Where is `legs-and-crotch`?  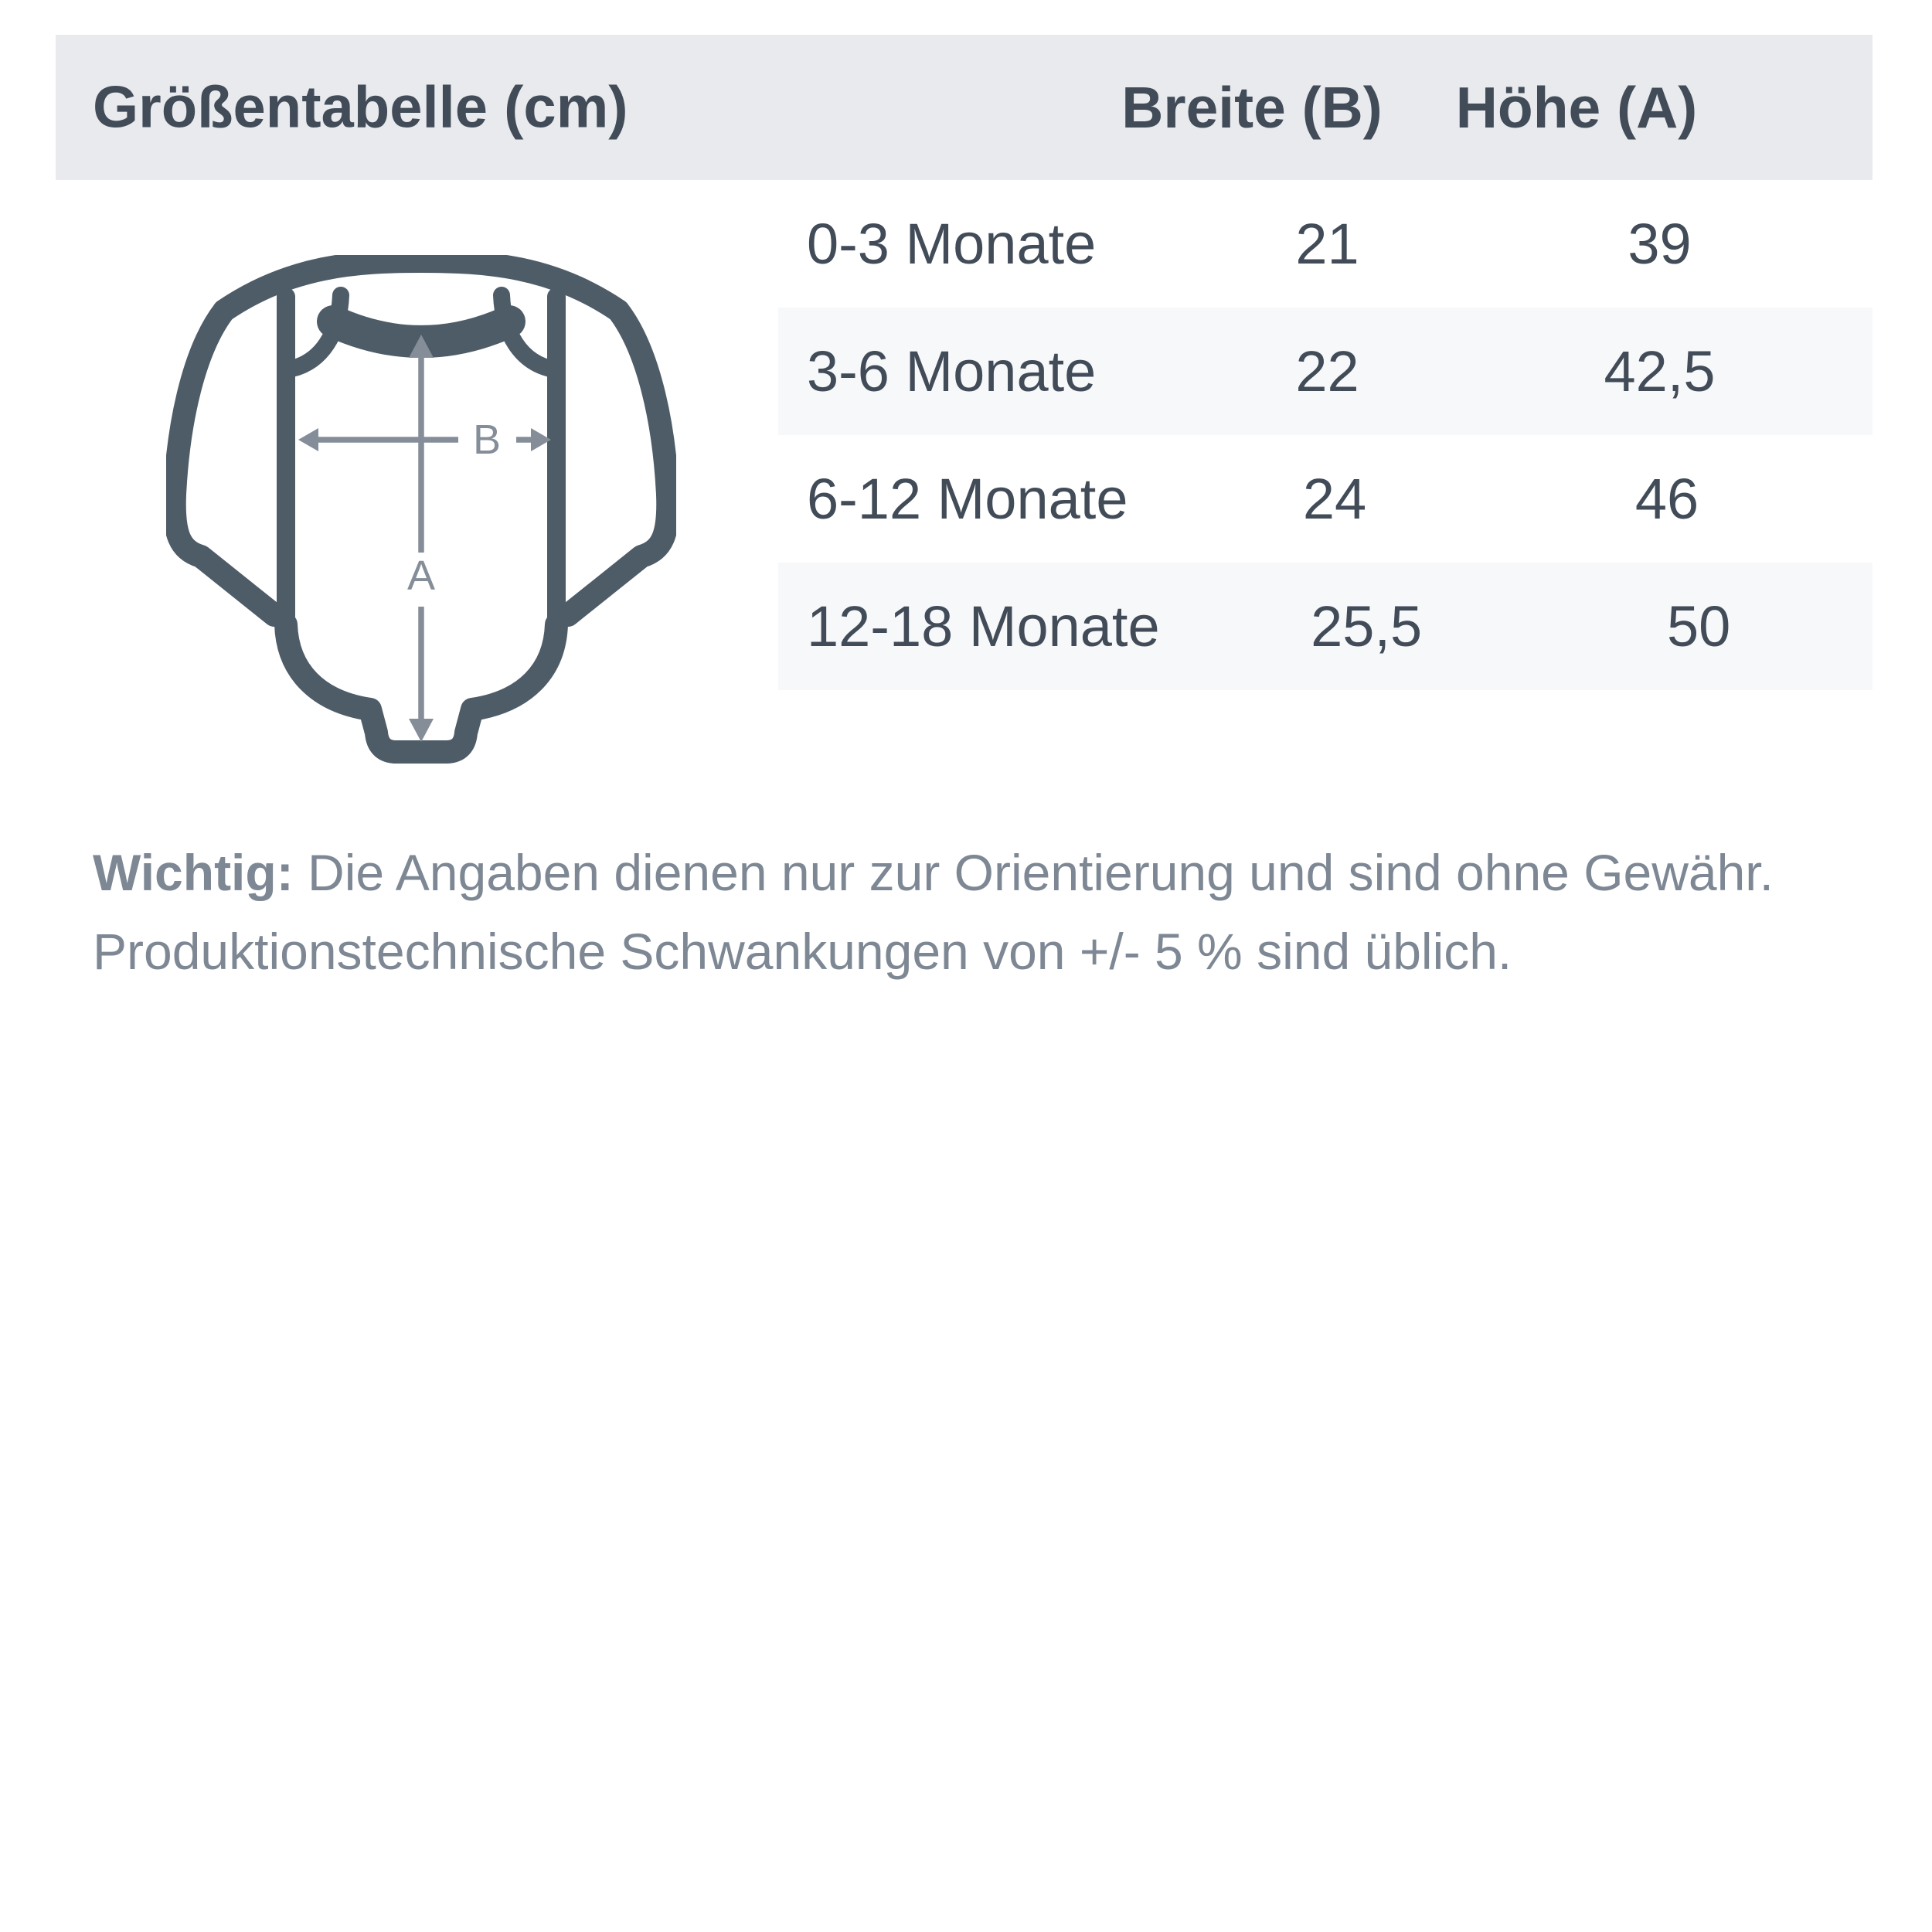 legs-and-crotch is located at coordinates (421, 688).